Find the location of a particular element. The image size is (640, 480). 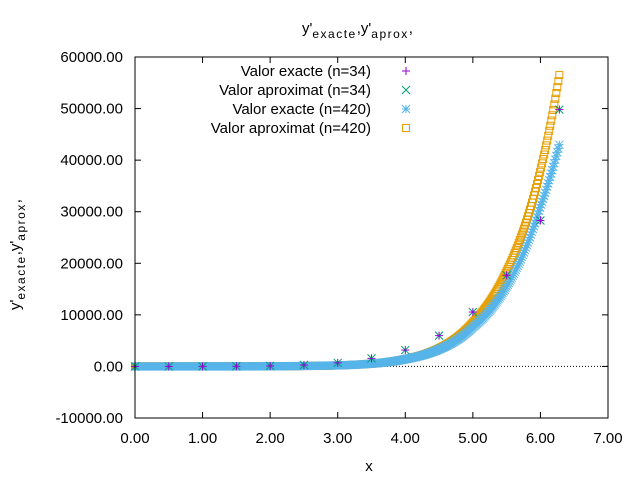

series-2-point is located at coordinates (559, 145).